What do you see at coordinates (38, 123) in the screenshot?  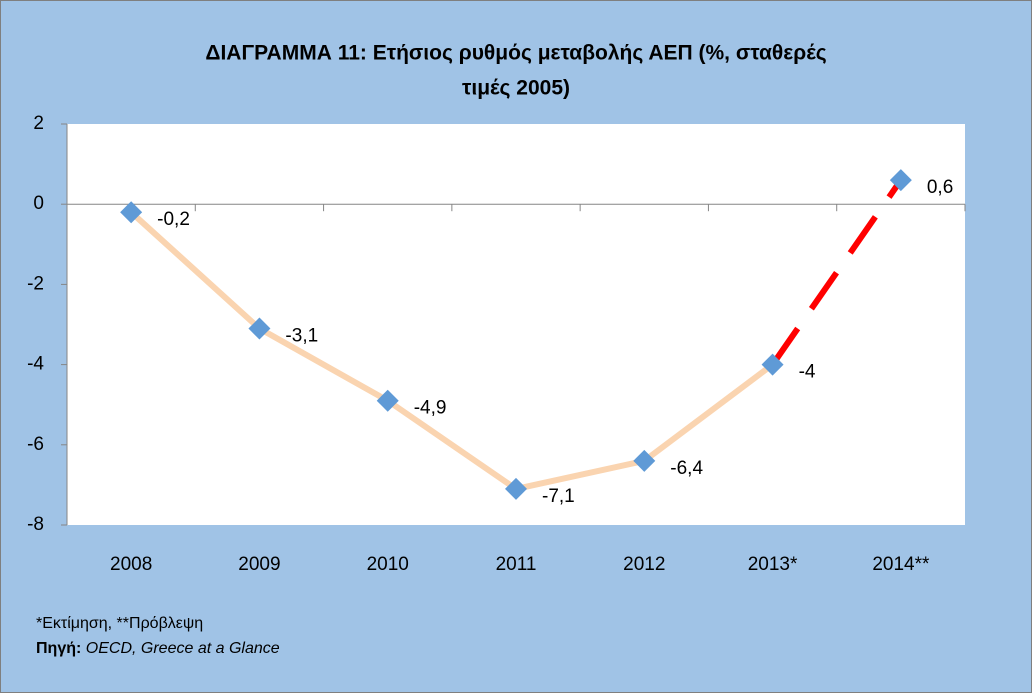 I see `y-tick-label: 2` at bounding box center [38, 123].